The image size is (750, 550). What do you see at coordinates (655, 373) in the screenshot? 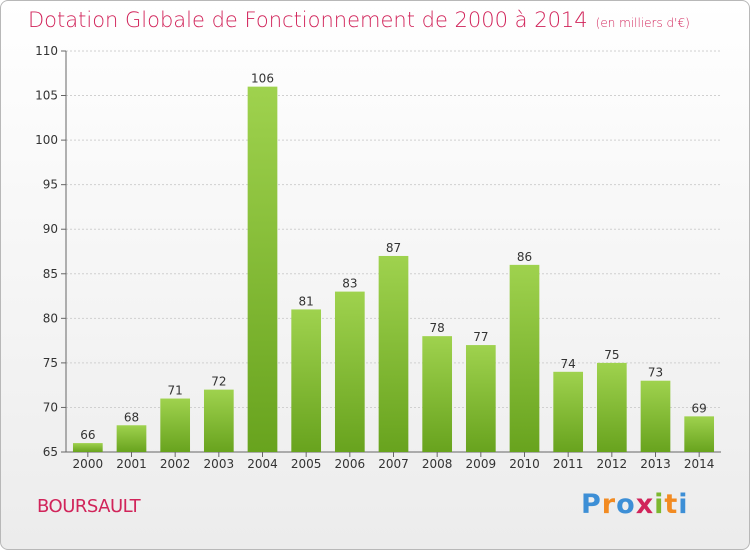
I see `bar-value-label: 73` at bounding box center [655, 373].